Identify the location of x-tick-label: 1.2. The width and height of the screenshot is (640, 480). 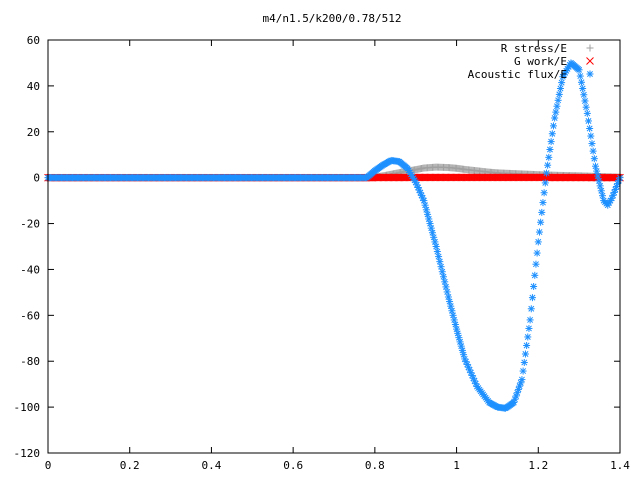
(538, 465).